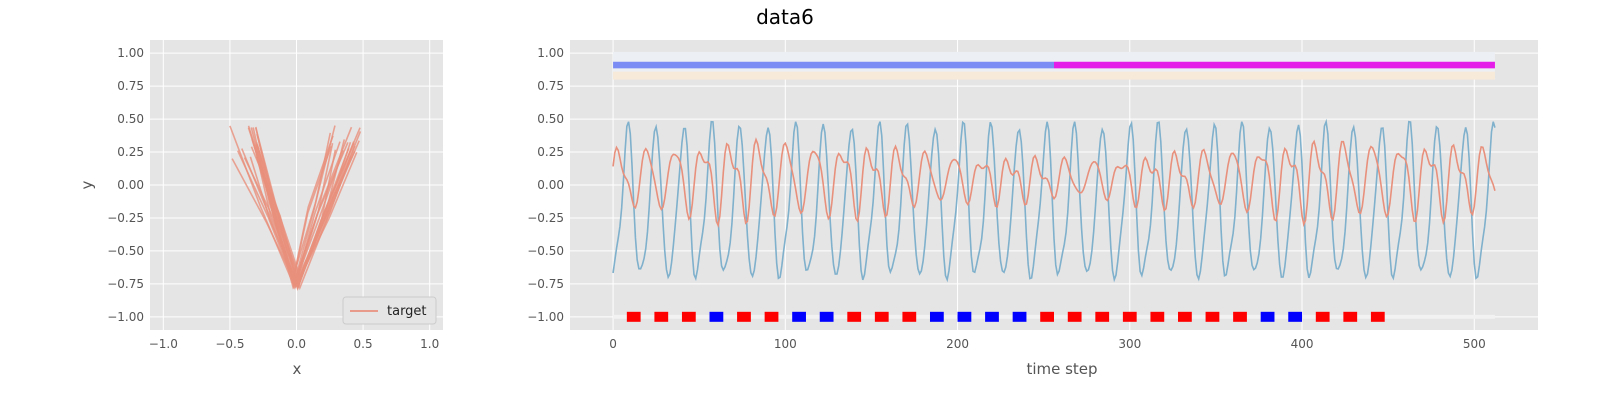 The width and height of the screenshot is (1600, 400). Describe the element at coordinates (407, 311) in the screenshot. I see `legend-label-target: target` at that location.